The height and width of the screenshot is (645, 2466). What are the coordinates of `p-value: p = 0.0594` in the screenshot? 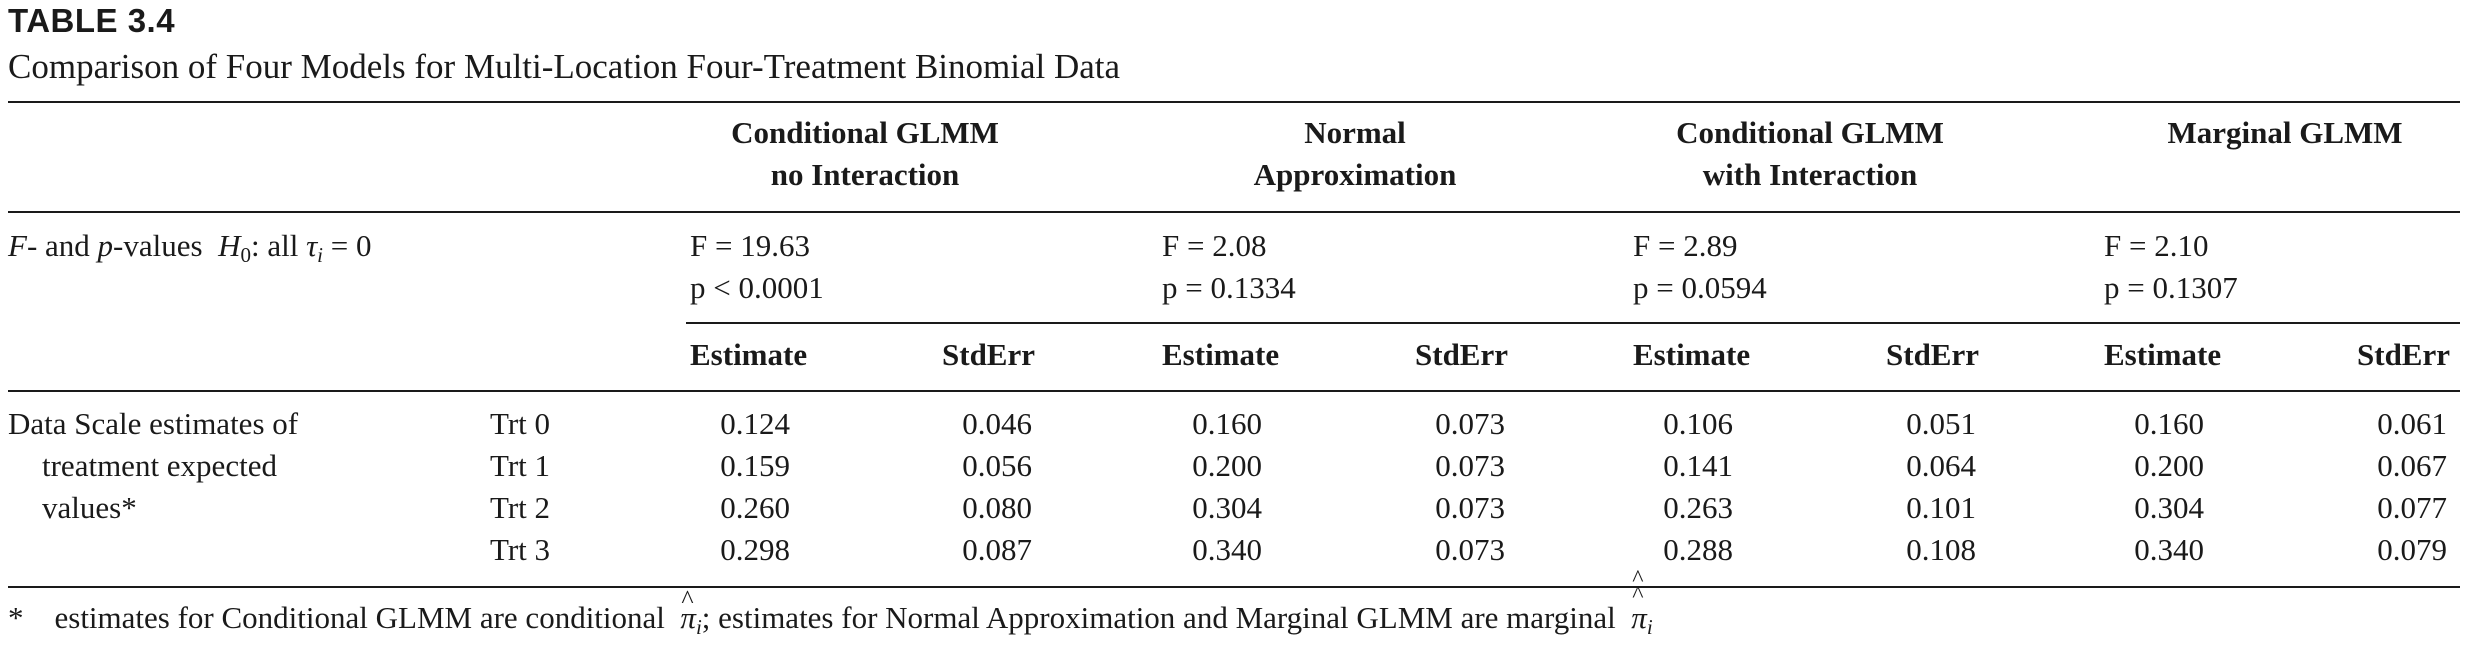 It's located at (1700, 287).